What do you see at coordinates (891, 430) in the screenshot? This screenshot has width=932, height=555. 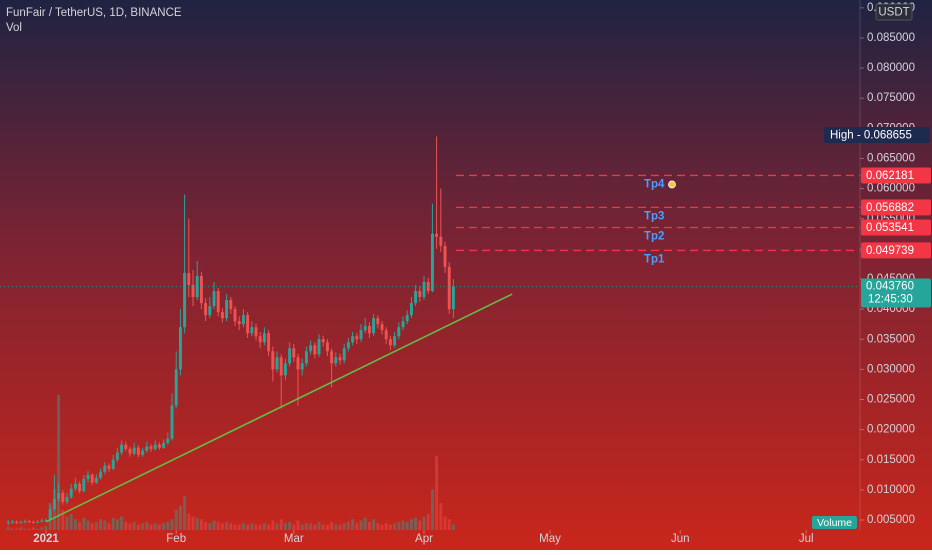 I see `y-tick-label: 0.020000` at bounding box center [891, 430].